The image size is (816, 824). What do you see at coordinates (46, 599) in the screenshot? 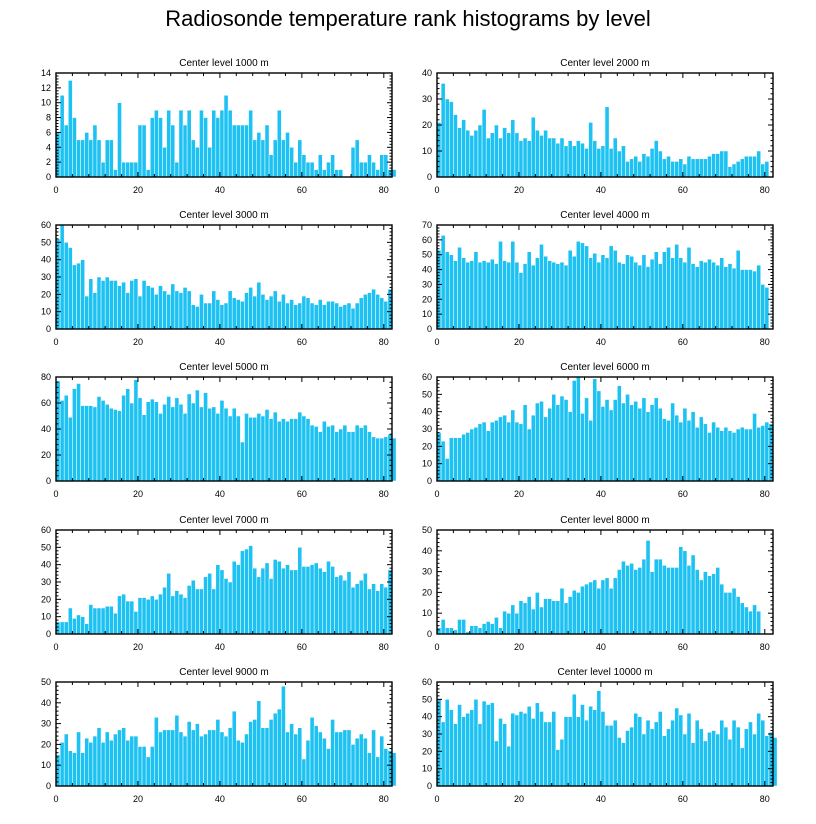
I see `y-tick-label: 20` at bounding box center [46, 599].